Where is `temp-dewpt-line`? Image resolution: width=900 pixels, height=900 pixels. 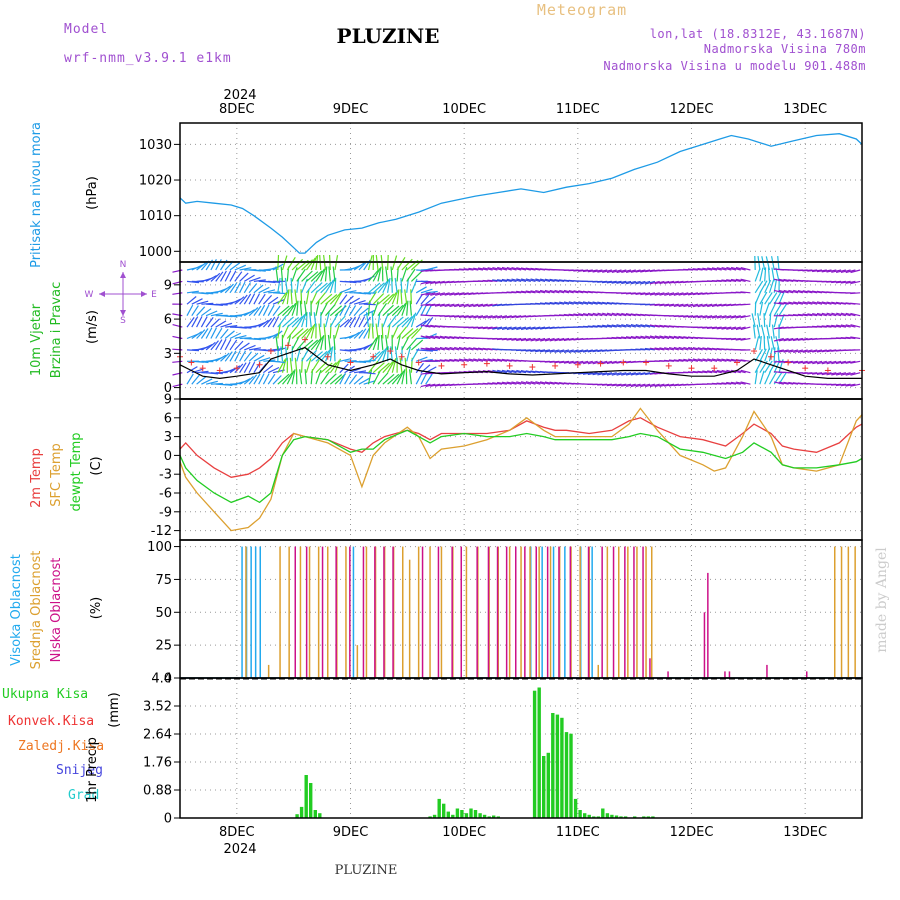
temp-dewpt-line is located at coordinates (521, 466).